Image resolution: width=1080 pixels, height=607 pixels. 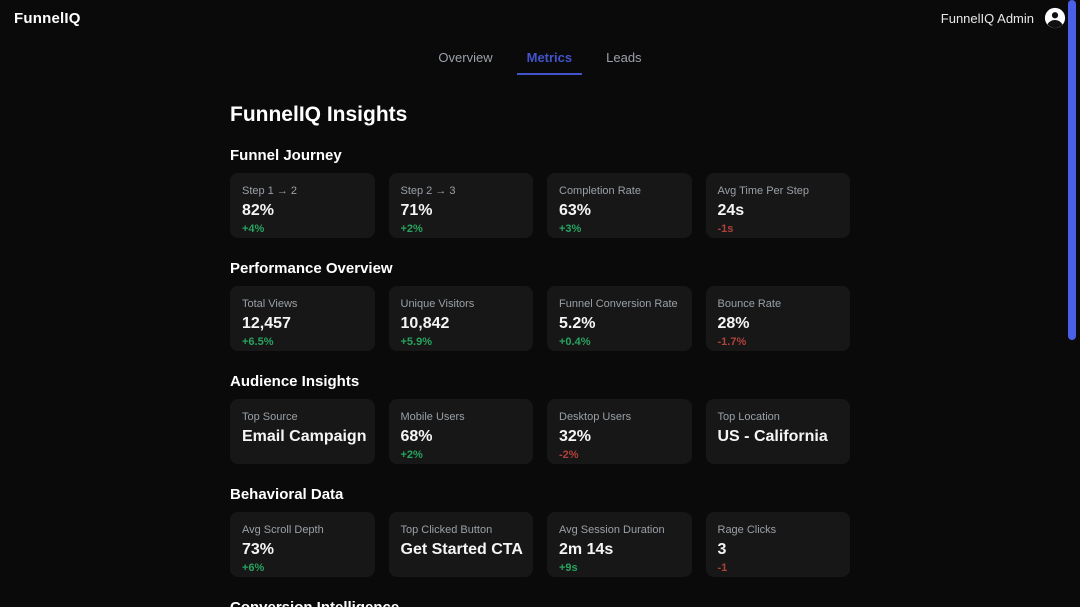 I want to click on metric-change: -2%, so click(x=569, y=455).